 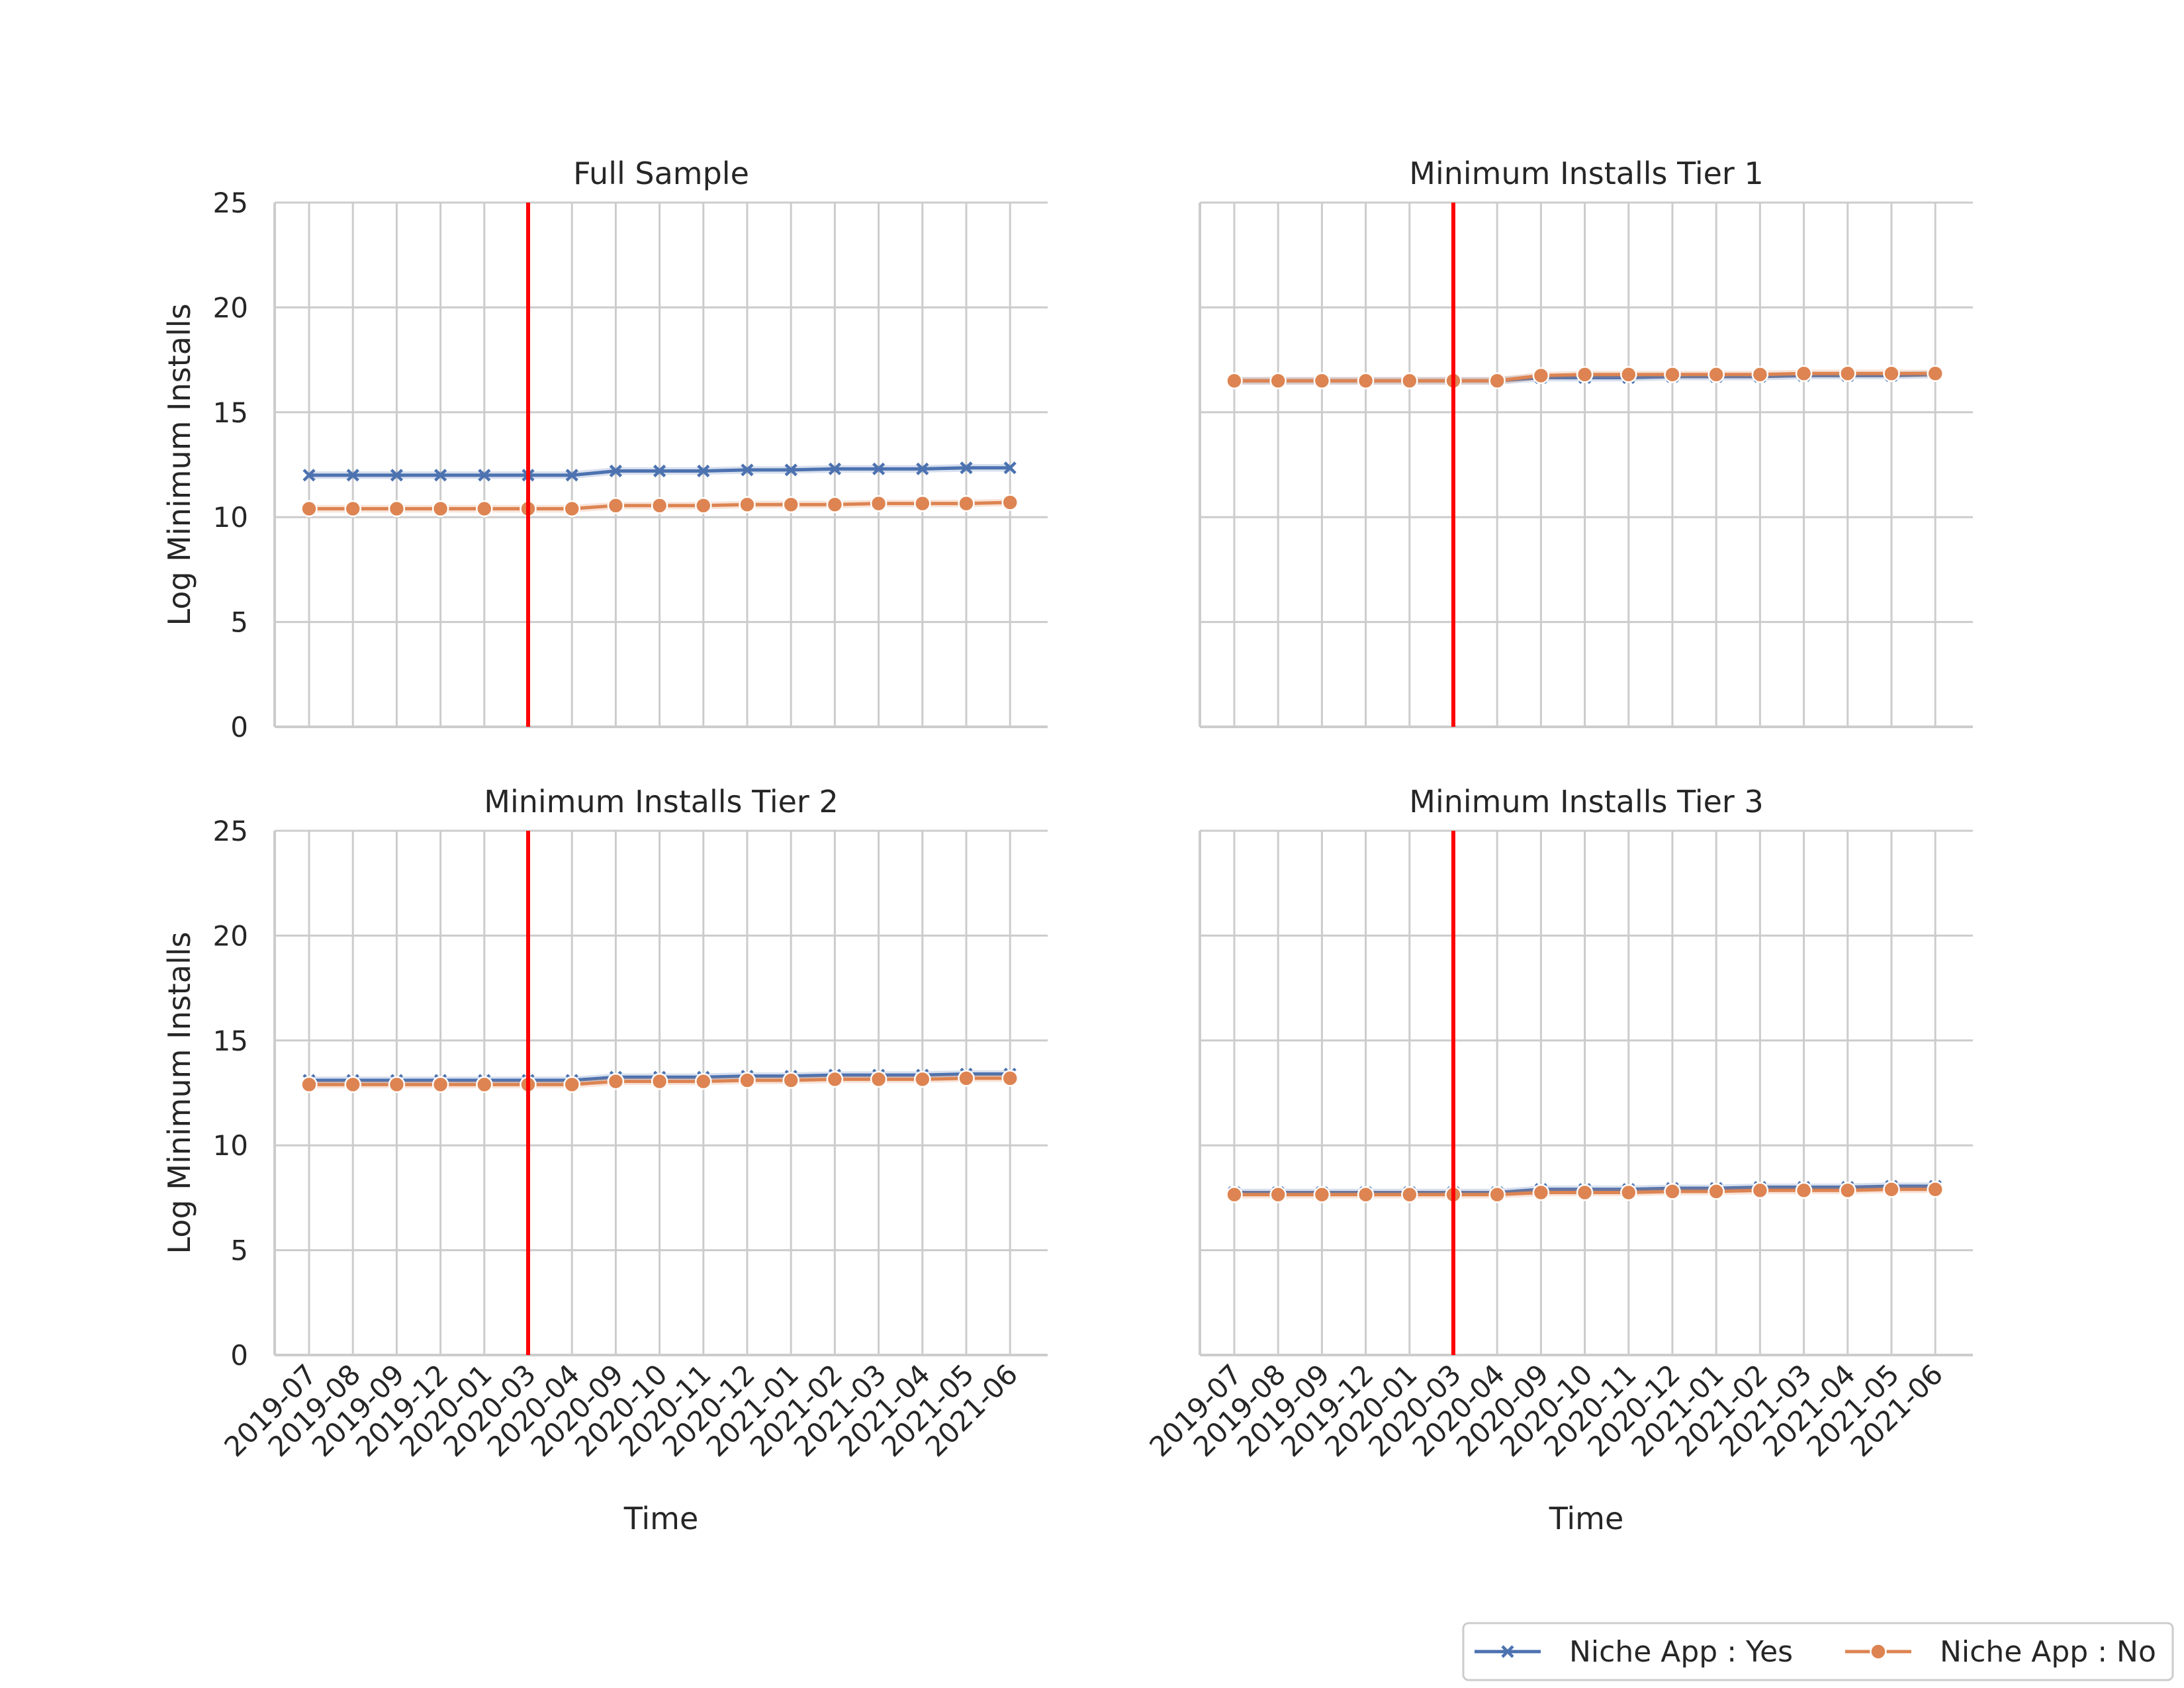 I want to click on series-yes, so click(x=659, y=471).